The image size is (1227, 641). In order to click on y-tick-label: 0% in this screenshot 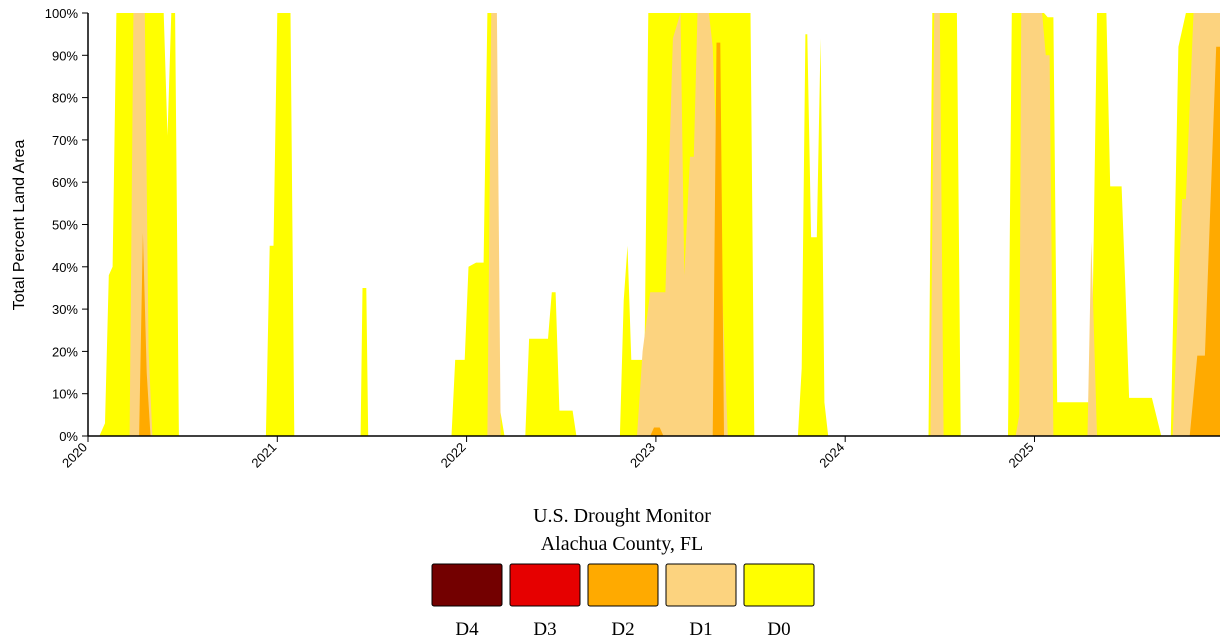, I will do `click(68, 436)`.